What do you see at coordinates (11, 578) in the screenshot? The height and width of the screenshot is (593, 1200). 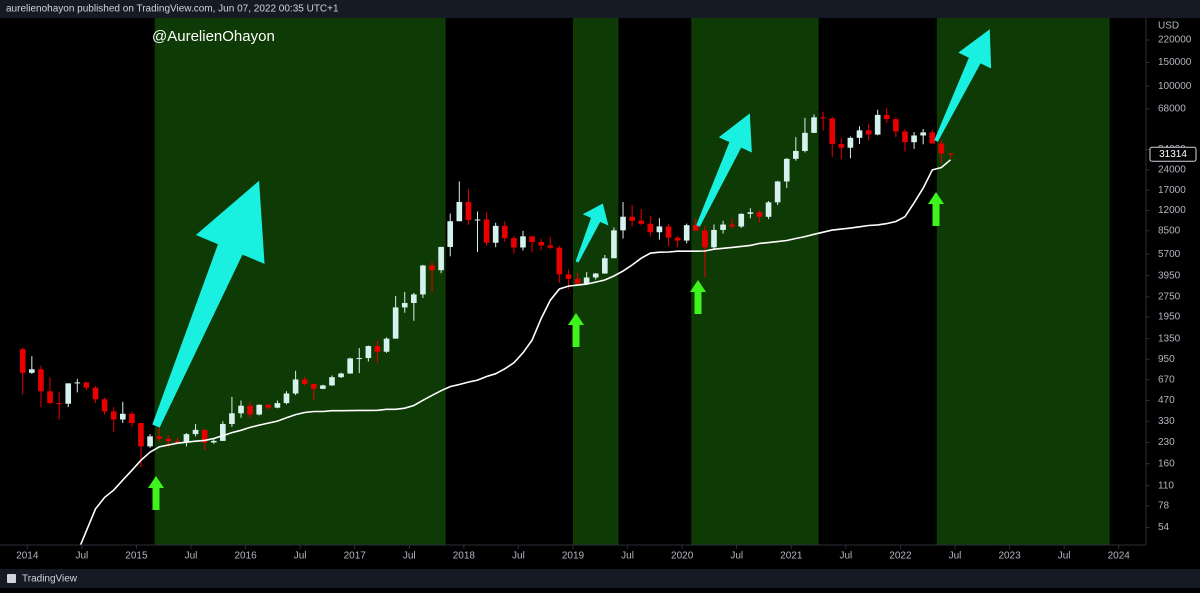 I see `footer-logo` at bounding box center [11, 578].